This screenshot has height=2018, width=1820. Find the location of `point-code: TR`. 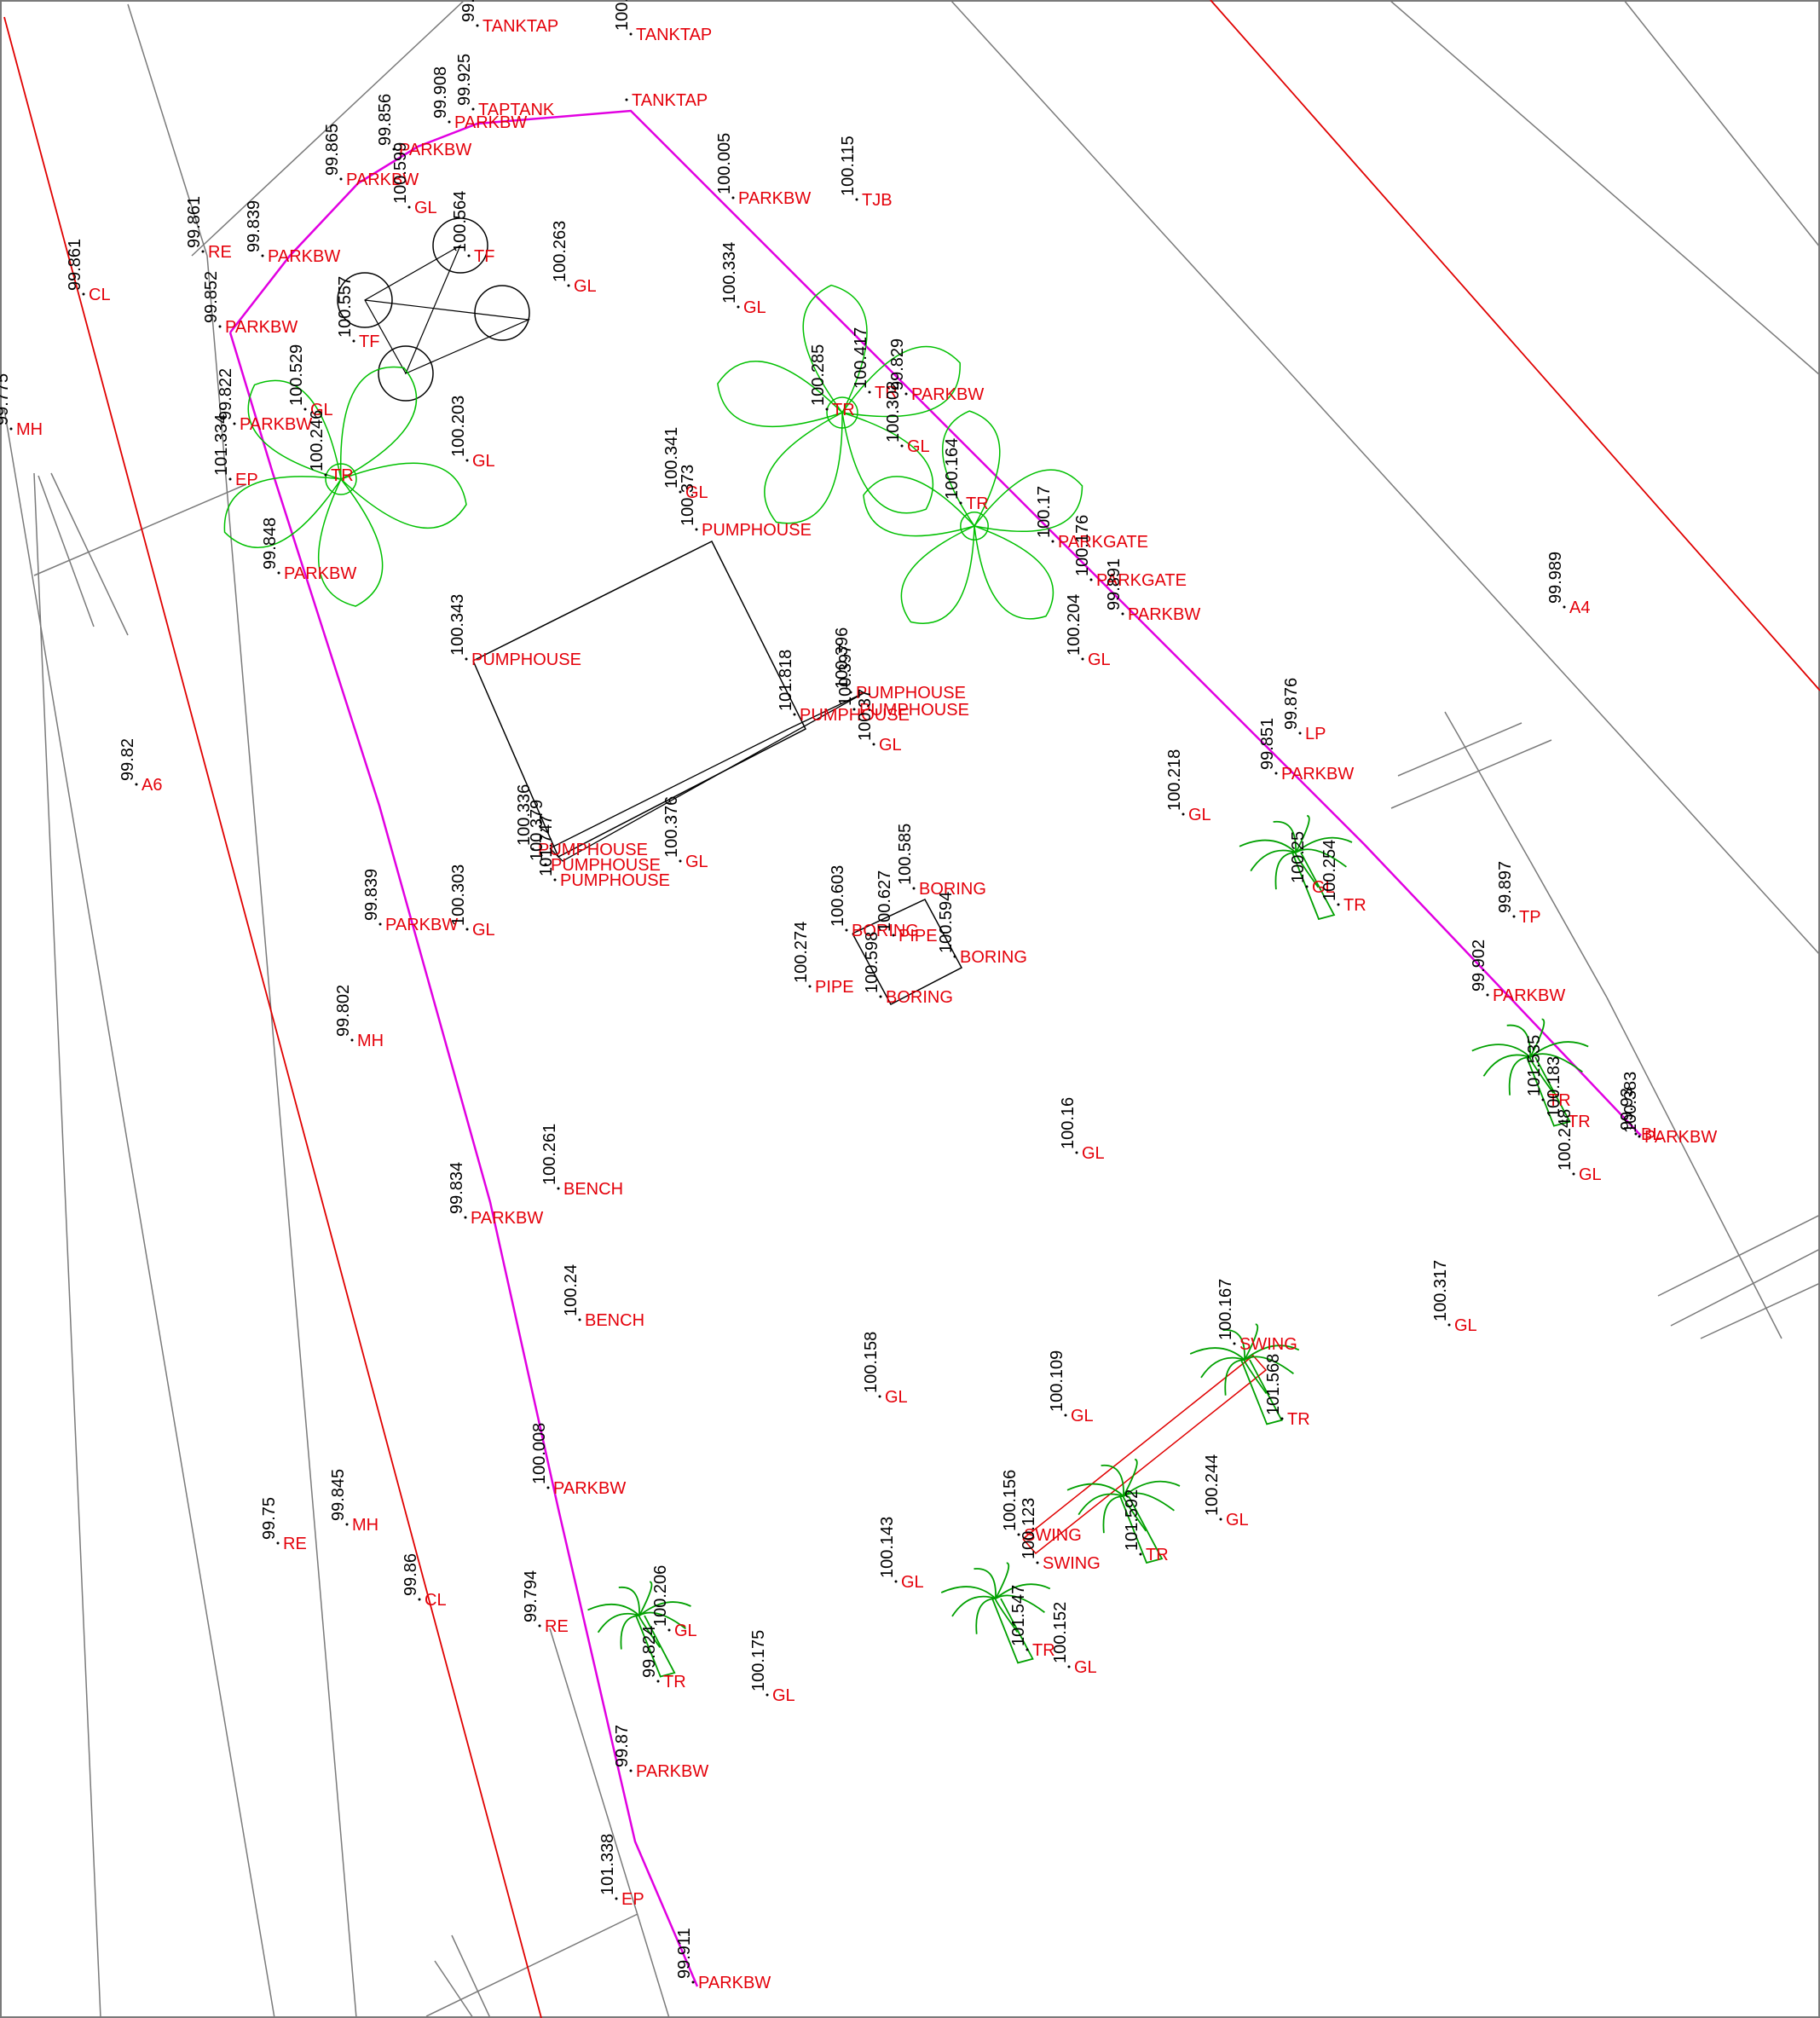

point-code: TR is located at coordinates (977, 503).